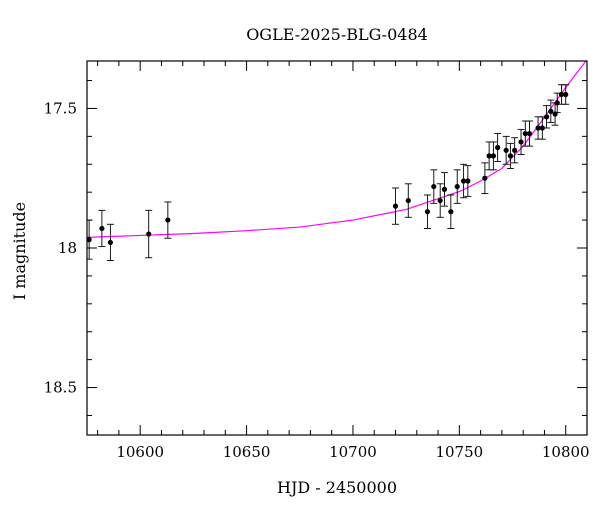 The image size is (600, 512). I want to click on x-tick-label: 10650, so click(247, 452).